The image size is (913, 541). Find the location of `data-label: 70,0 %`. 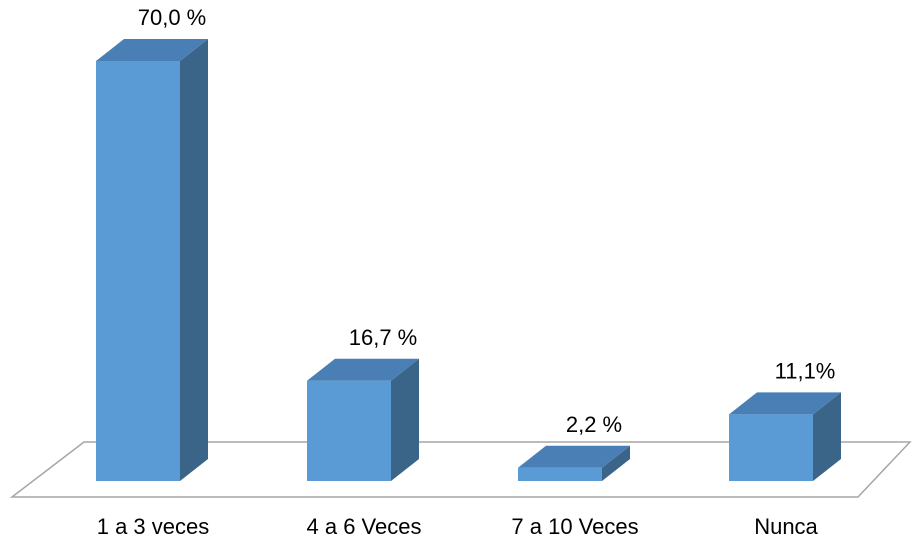

data-label: 70,0 % is located at coordinates (172, 17).